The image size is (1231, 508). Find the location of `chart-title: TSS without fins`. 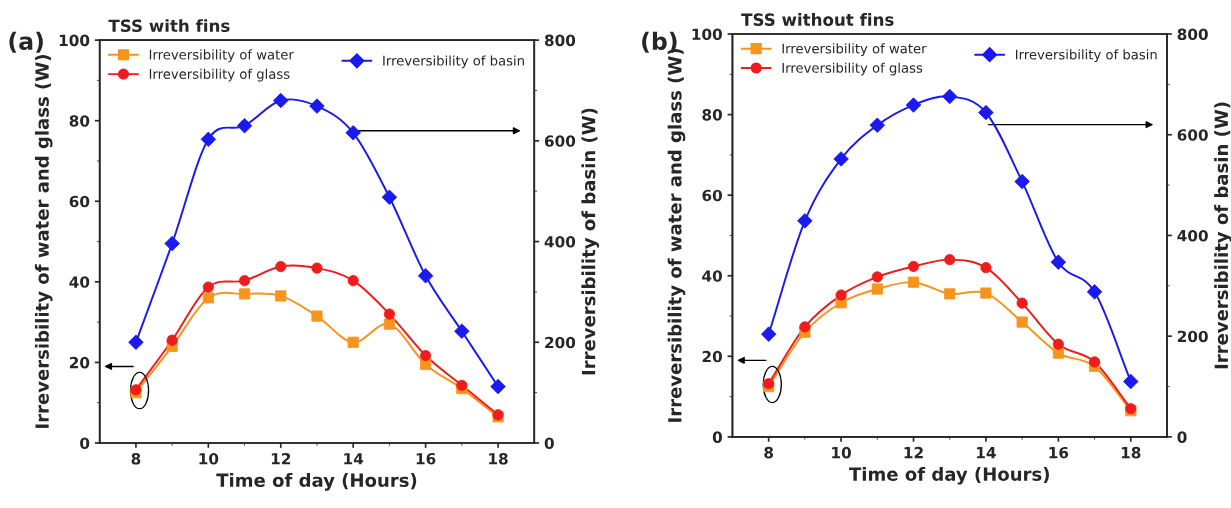

chart-title: TSS without fins is located at coordinates (817, 19).